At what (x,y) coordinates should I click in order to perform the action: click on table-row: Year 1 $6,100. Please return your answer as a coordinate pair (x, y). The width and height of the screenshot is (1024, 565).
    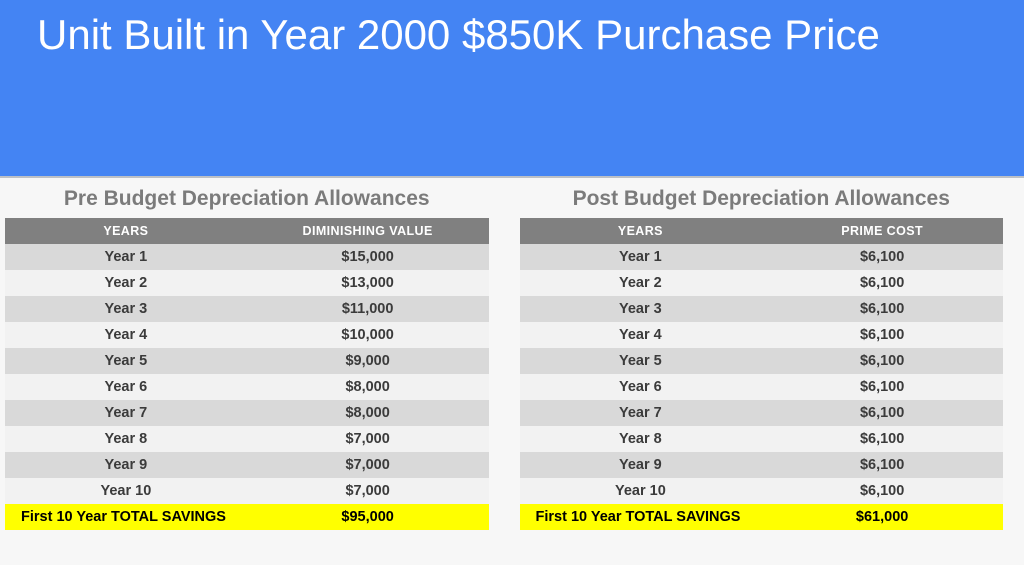
    Looking at the image, I should click on (761, 257).